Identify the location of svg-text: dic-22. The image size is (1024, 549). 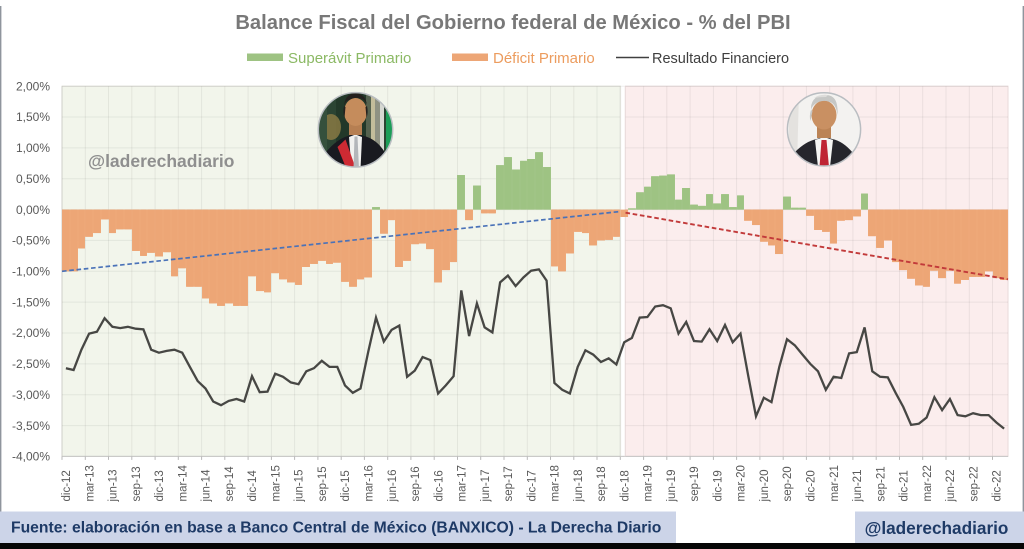
(998, 485).